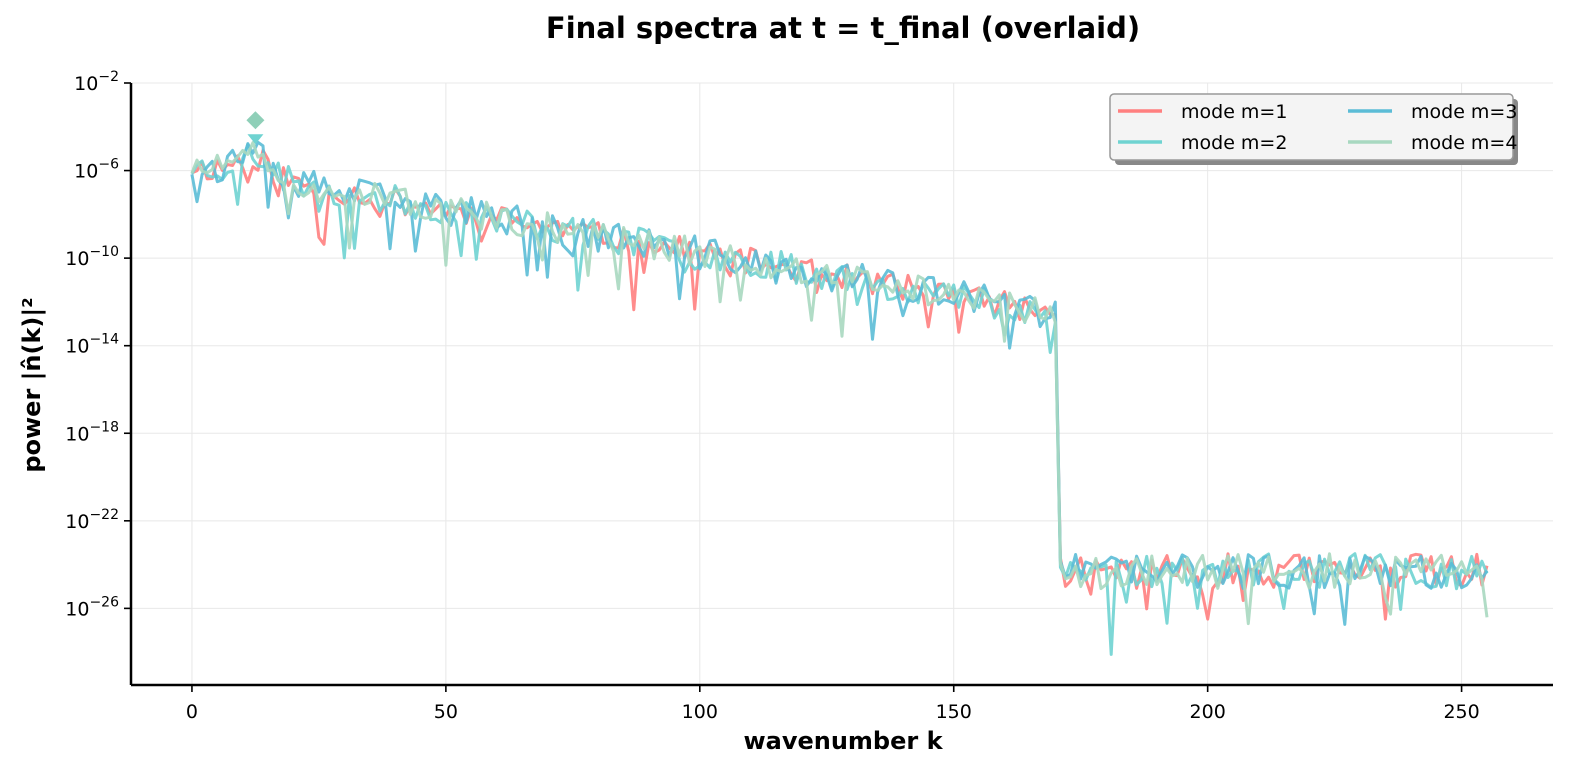 This screenshot has width=1582, height=781. What do you see at coordinates (843, 28) in the screenshot?
I see `chart-title: Final spectra at t = t_final (overlaid)` at bounding box center [843, 28].